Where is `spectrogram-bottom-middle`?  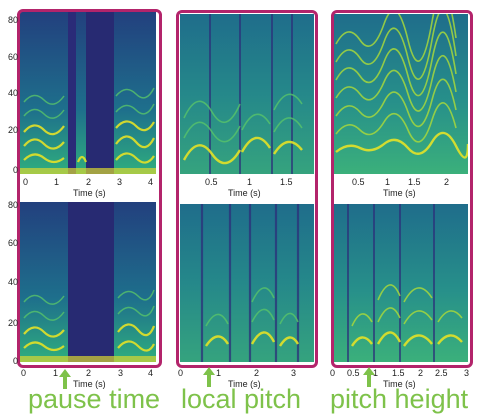 spectrogram-bottom-middle is located at coordinates (247, 283).